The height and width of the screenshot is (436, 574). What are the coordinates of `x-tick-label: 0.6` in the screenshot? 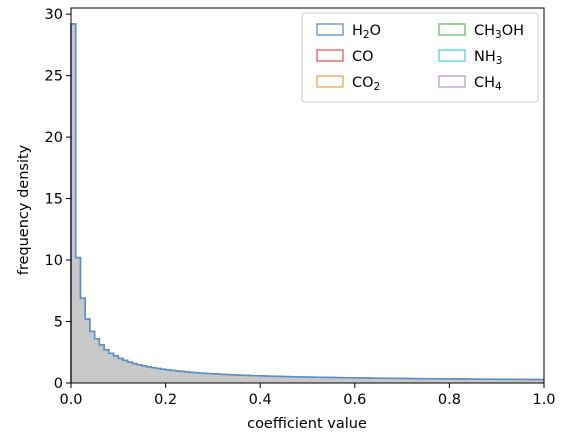 It's located at (354, 400).